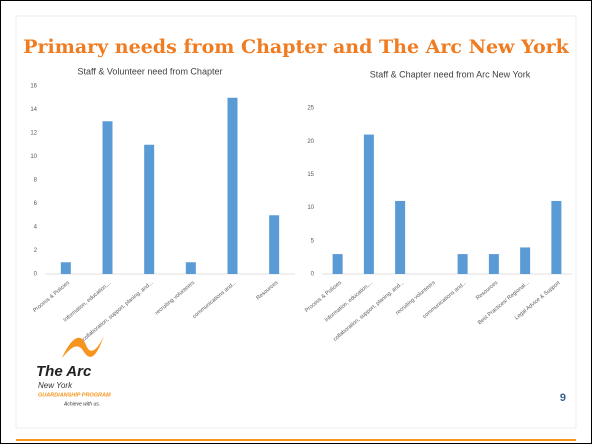 This screenshot has height=444, width=592. Describe the element at coordinates (563, 398) in the screenshot. I see `page-number: 9` at that location.